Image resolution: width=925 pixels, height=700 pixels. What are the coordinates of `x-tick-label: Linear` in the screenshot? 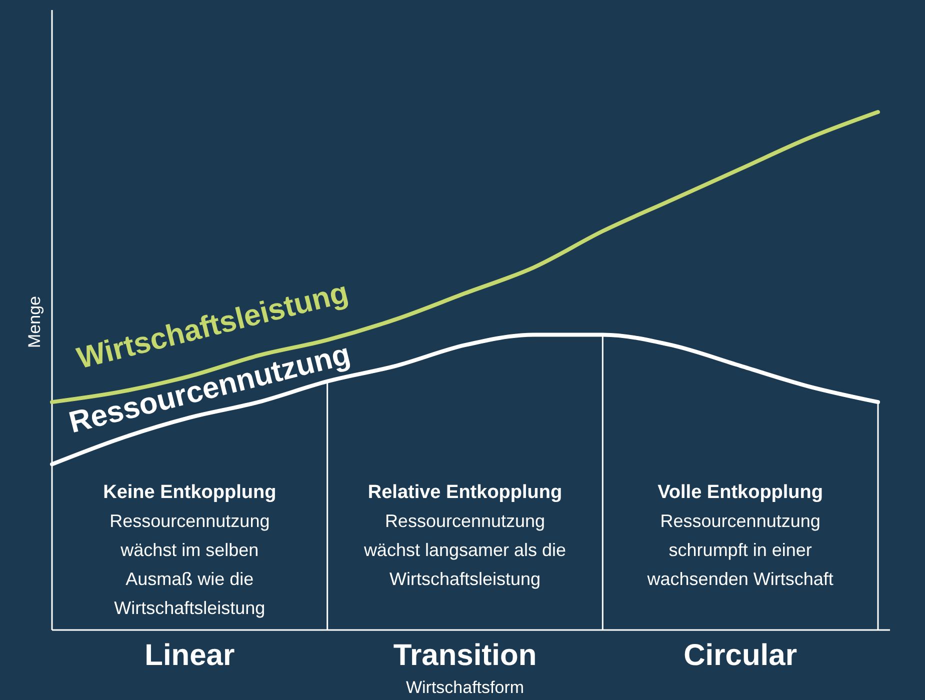 It's located at (190, 655).